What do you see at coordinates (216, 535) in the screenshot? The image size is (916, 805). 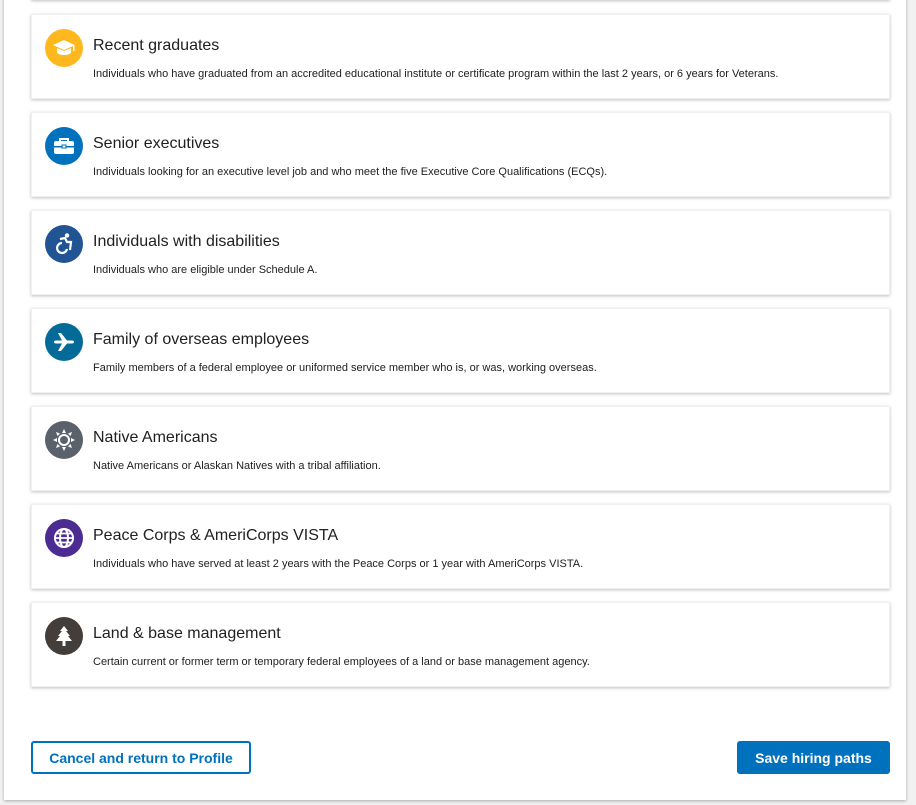 I see `hiring-path-title: Peace Corps & AmeriCorps VISTA` at bounding box center [216, 535].